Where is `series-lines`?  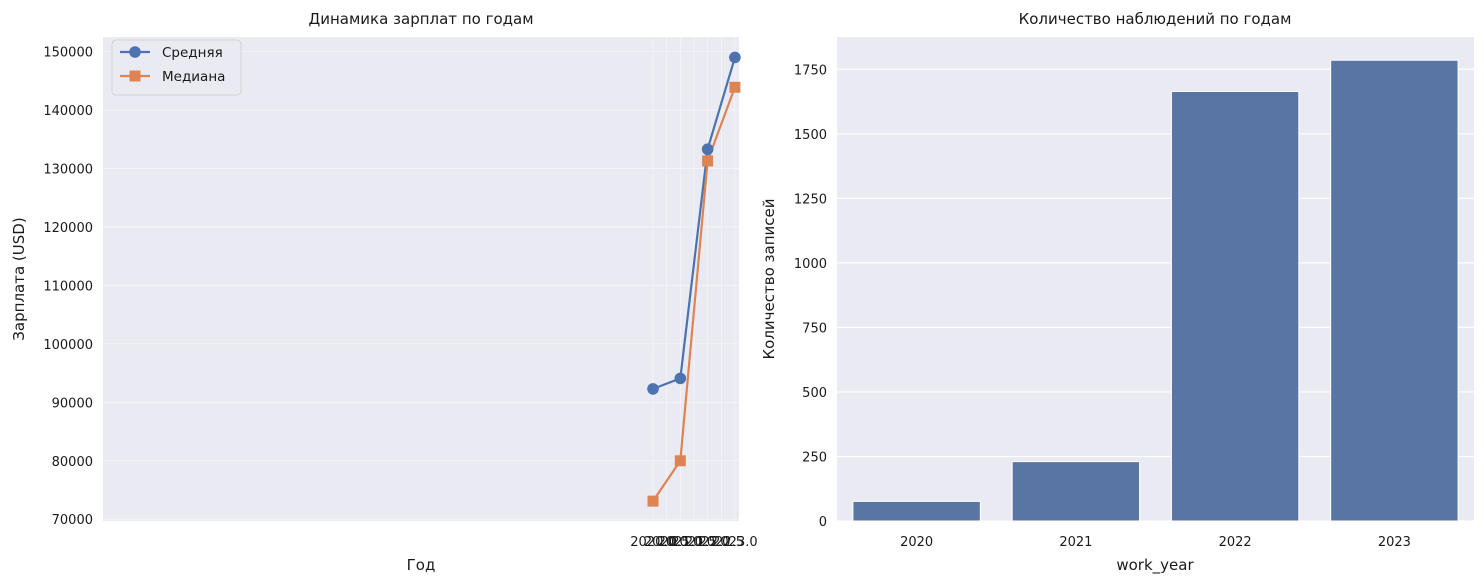 series-lines is located at coordinates (694, 279).